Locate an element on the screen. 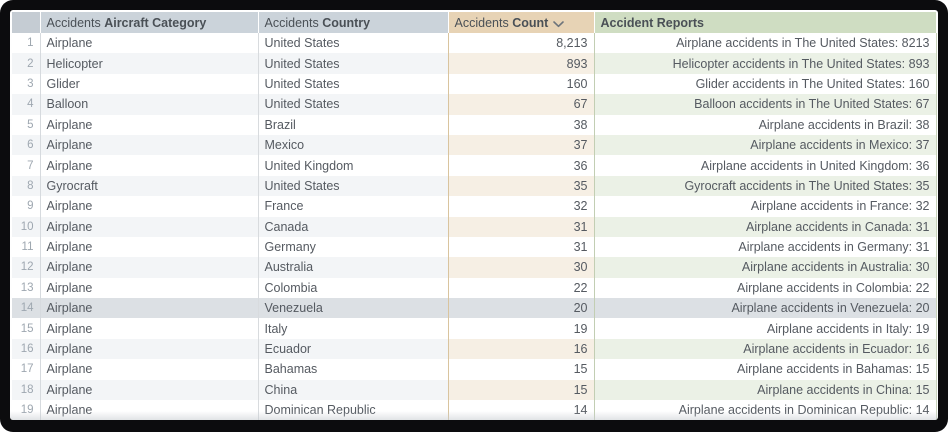 This screenshot has height=432, width=948. cell-count: 32 is located at coordinates (521, 206).